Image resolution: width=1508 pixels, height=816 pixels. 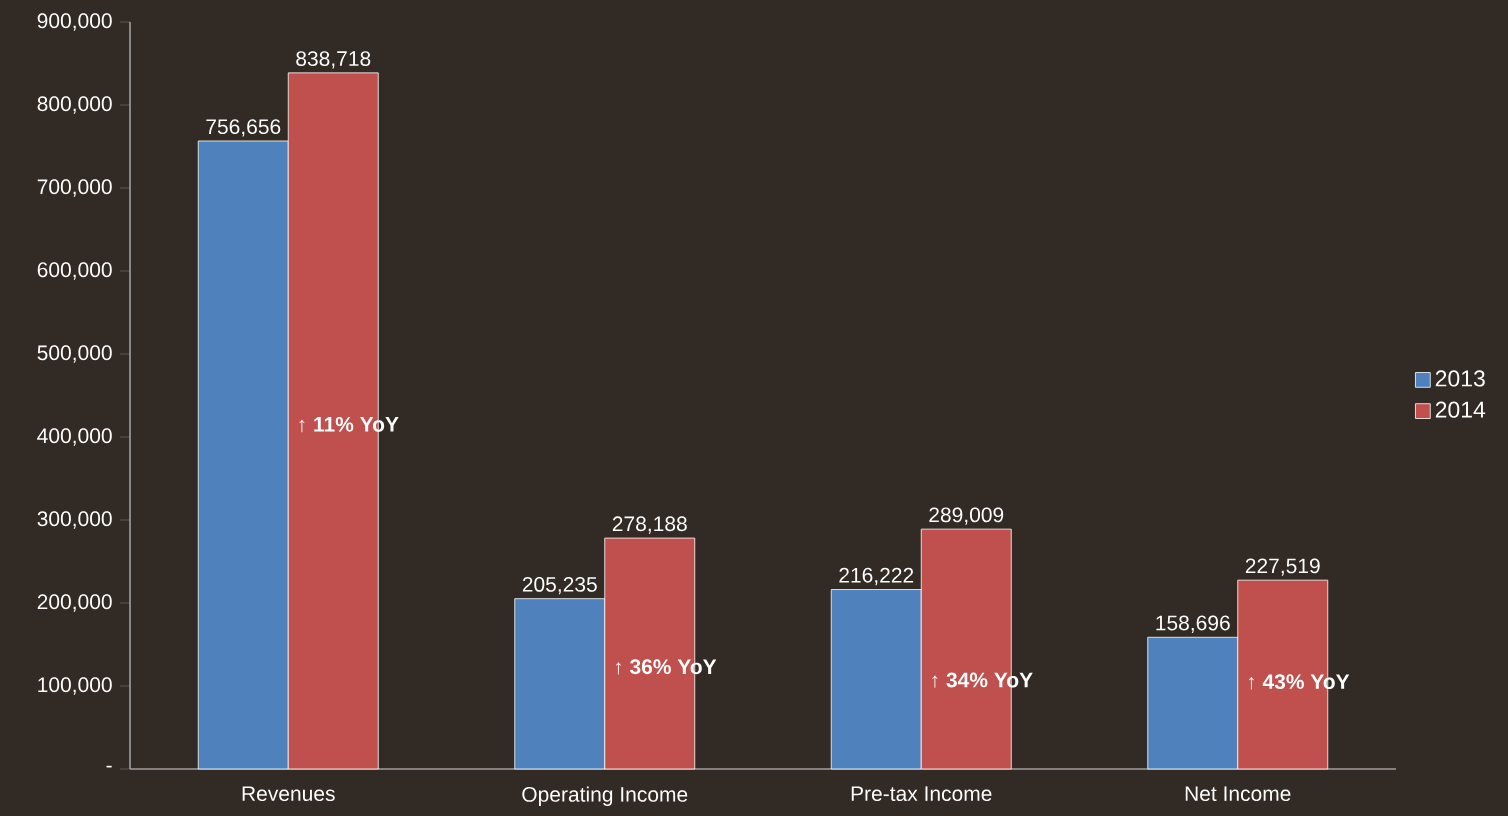 What do you see at coordinates (74, 603) in the screenshot?
I see `y-tick-label: 200,000` at bounding box center [74, 603].